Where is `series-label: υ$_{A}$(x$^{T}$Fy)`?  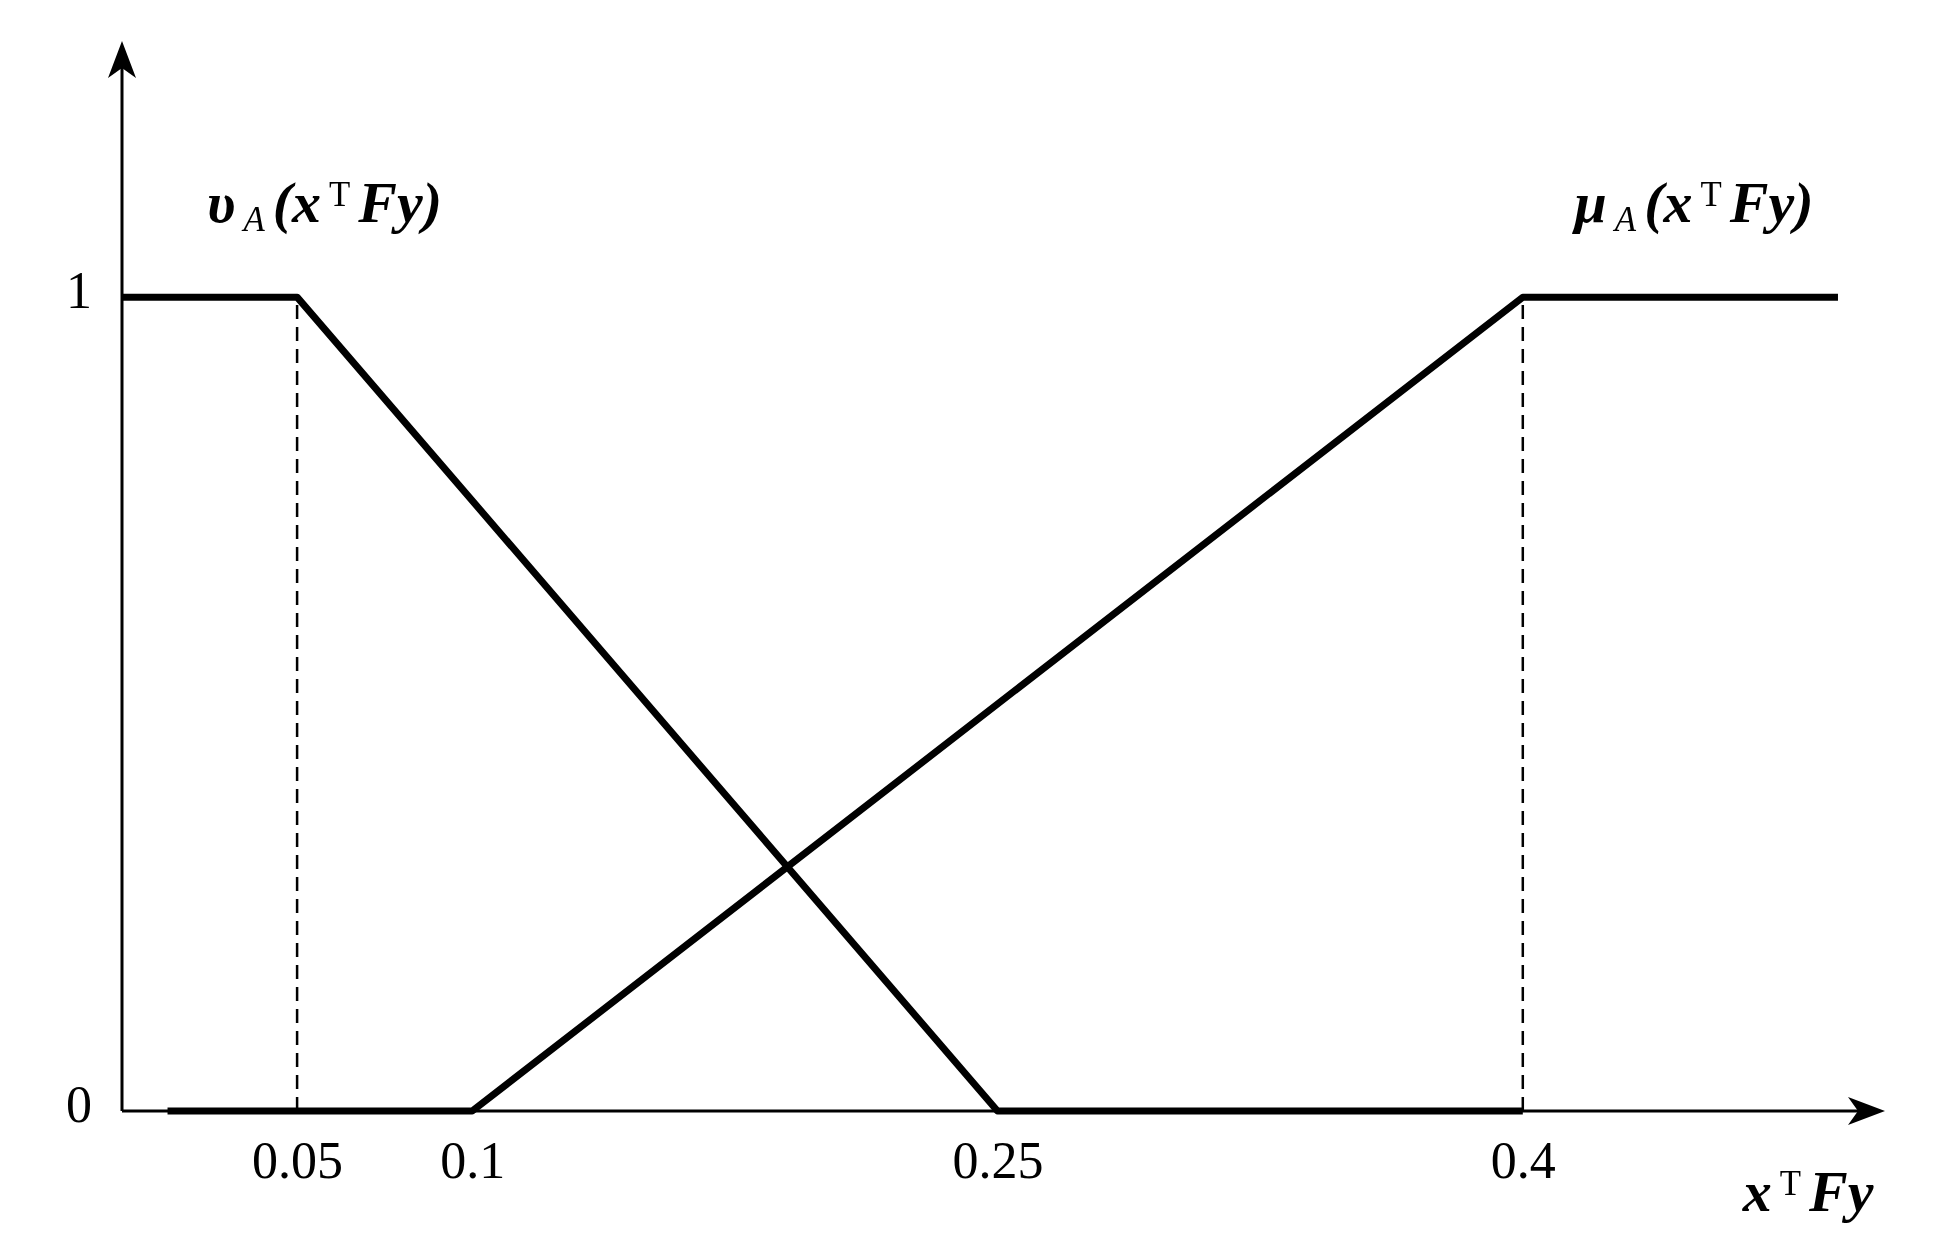
series-label: υ$_{A}$(x$^{T}$Fy) is located at coordinates (332, 204).